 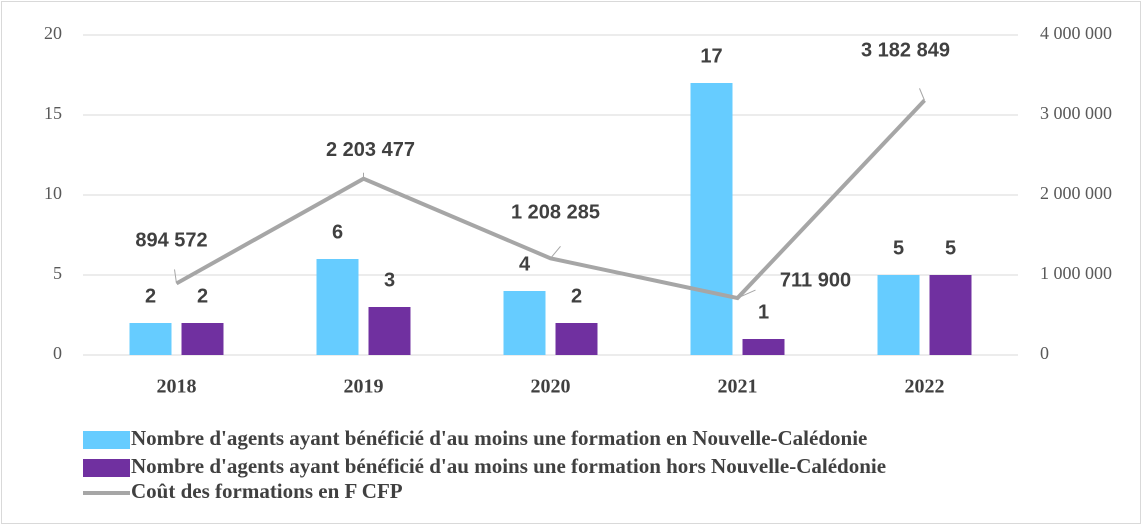 What do you see at coordinates (815, 280) in the screenshot?
I see `data-label: 711 900` at bounding box center [815, 280].